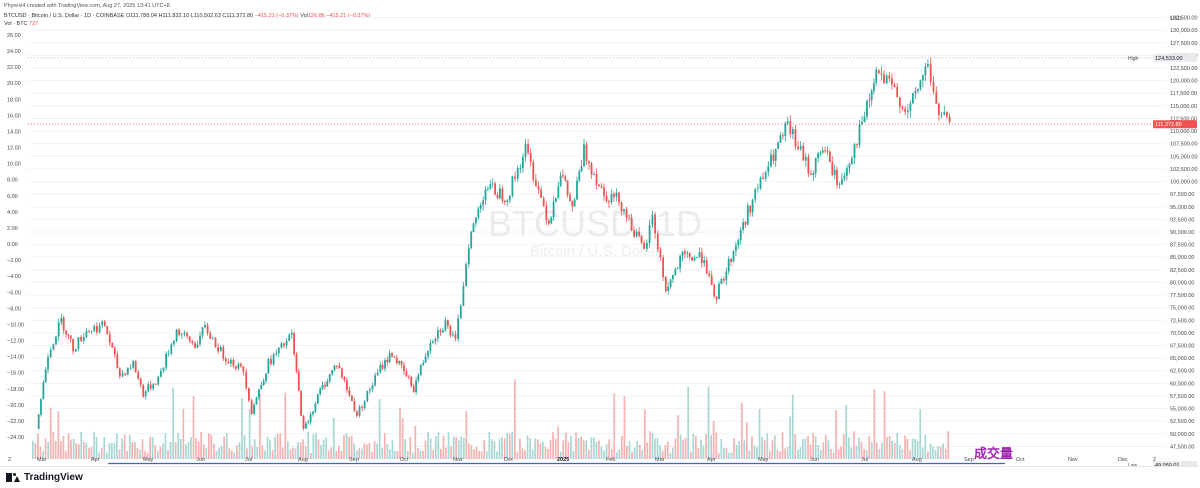  Describe the element at coordinates (1182, 347) in the screenshot. I see `right-axis-tick: 67,500.00` at that location.